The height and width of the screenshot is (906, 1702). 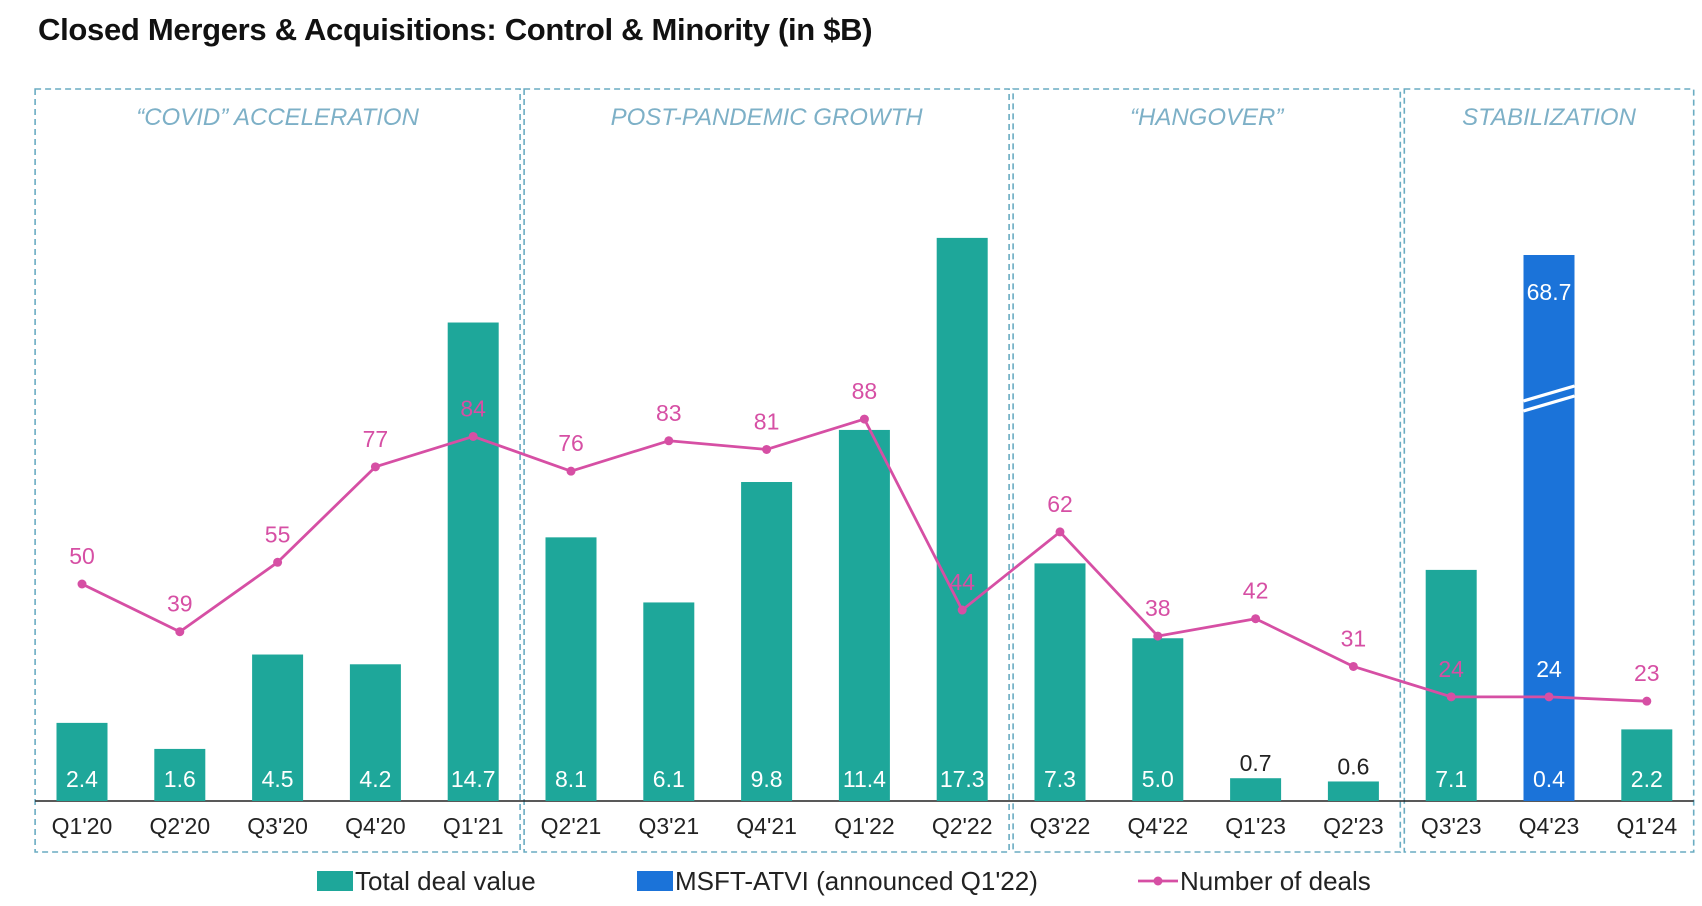 What do you see at coordinates (278, 562) in the screenshot?
I see `deal-count-point-Q3'20` at bounding box center [278, 562].